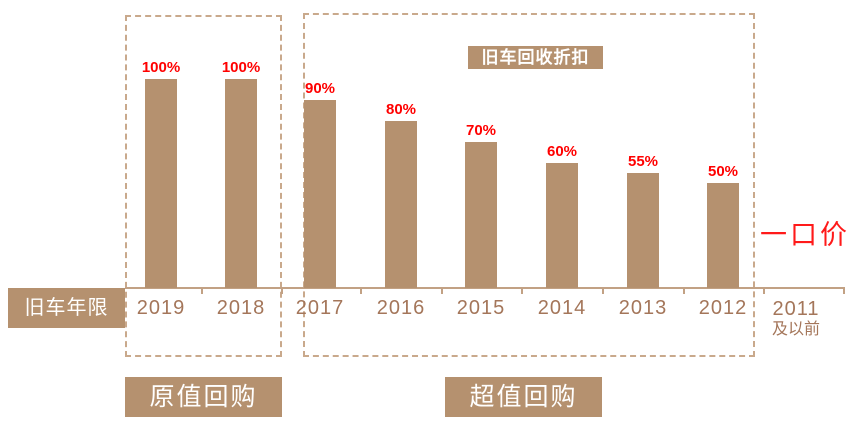 This screenshot has width=864, height=448. I want to click on bar-value-label: 70%, so click(481, 130).